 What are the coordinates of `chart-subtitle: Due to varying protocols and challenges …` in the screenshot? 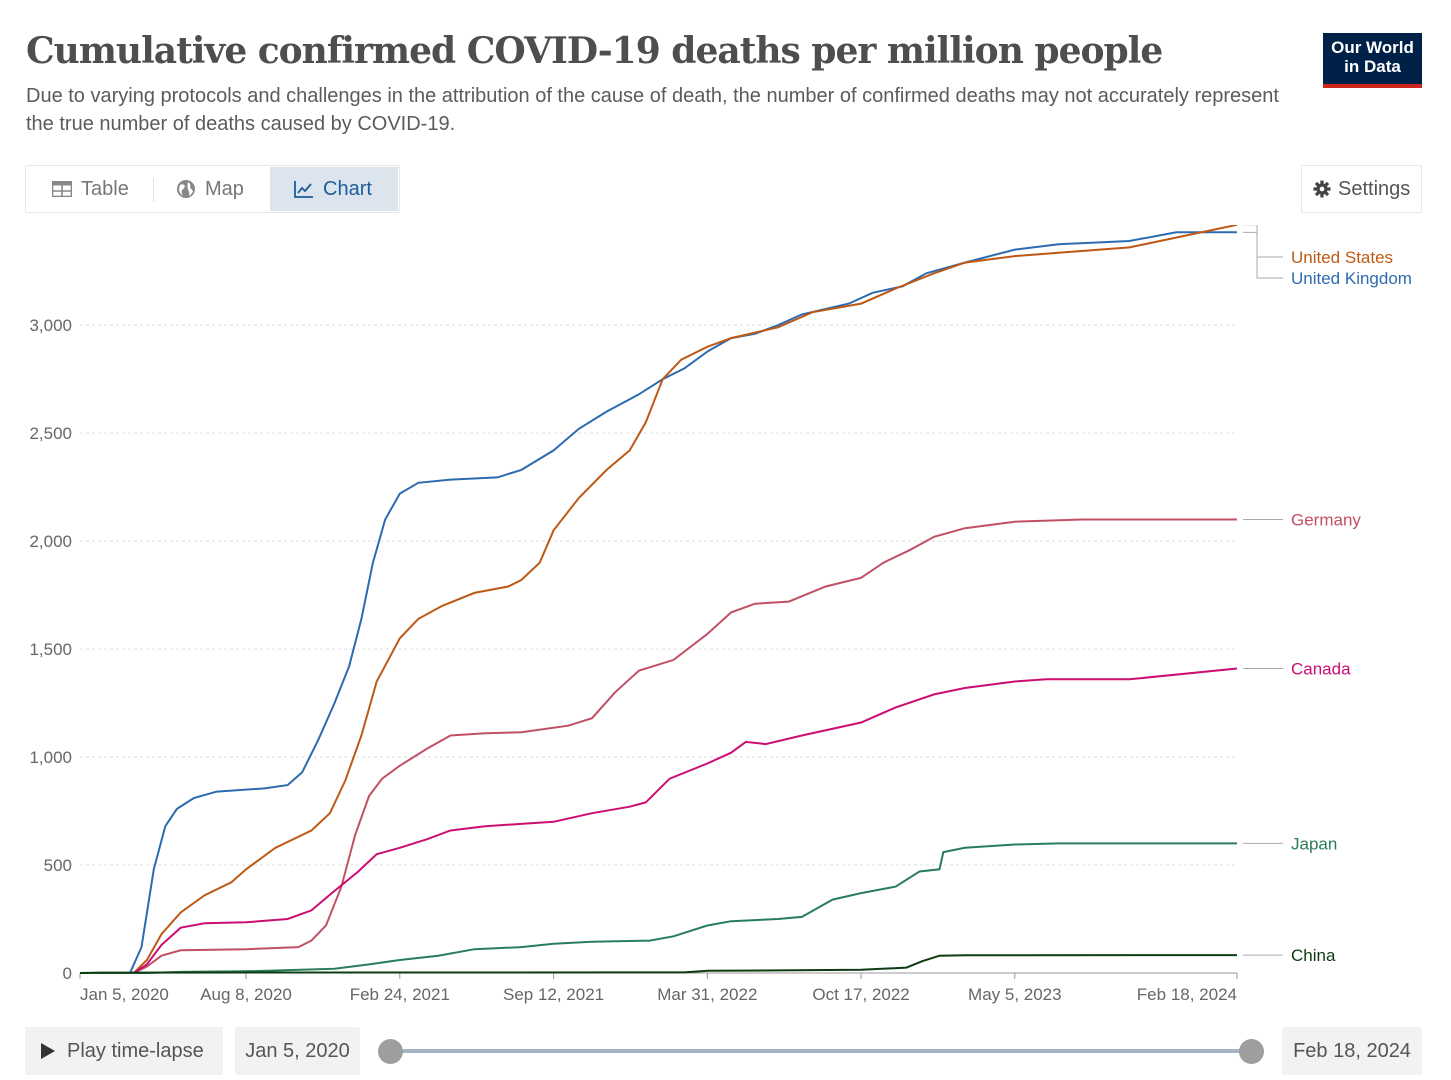 It's located at (652, 110).